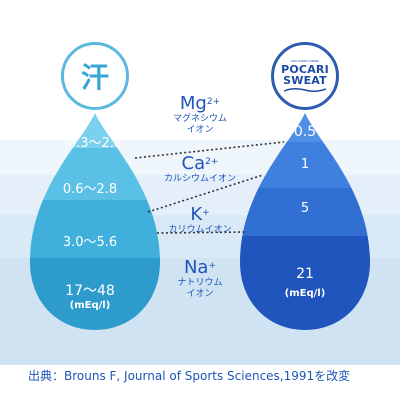 The image size is (400, 400). I want to click on pocari-value-k: 5, so click(305, 208).